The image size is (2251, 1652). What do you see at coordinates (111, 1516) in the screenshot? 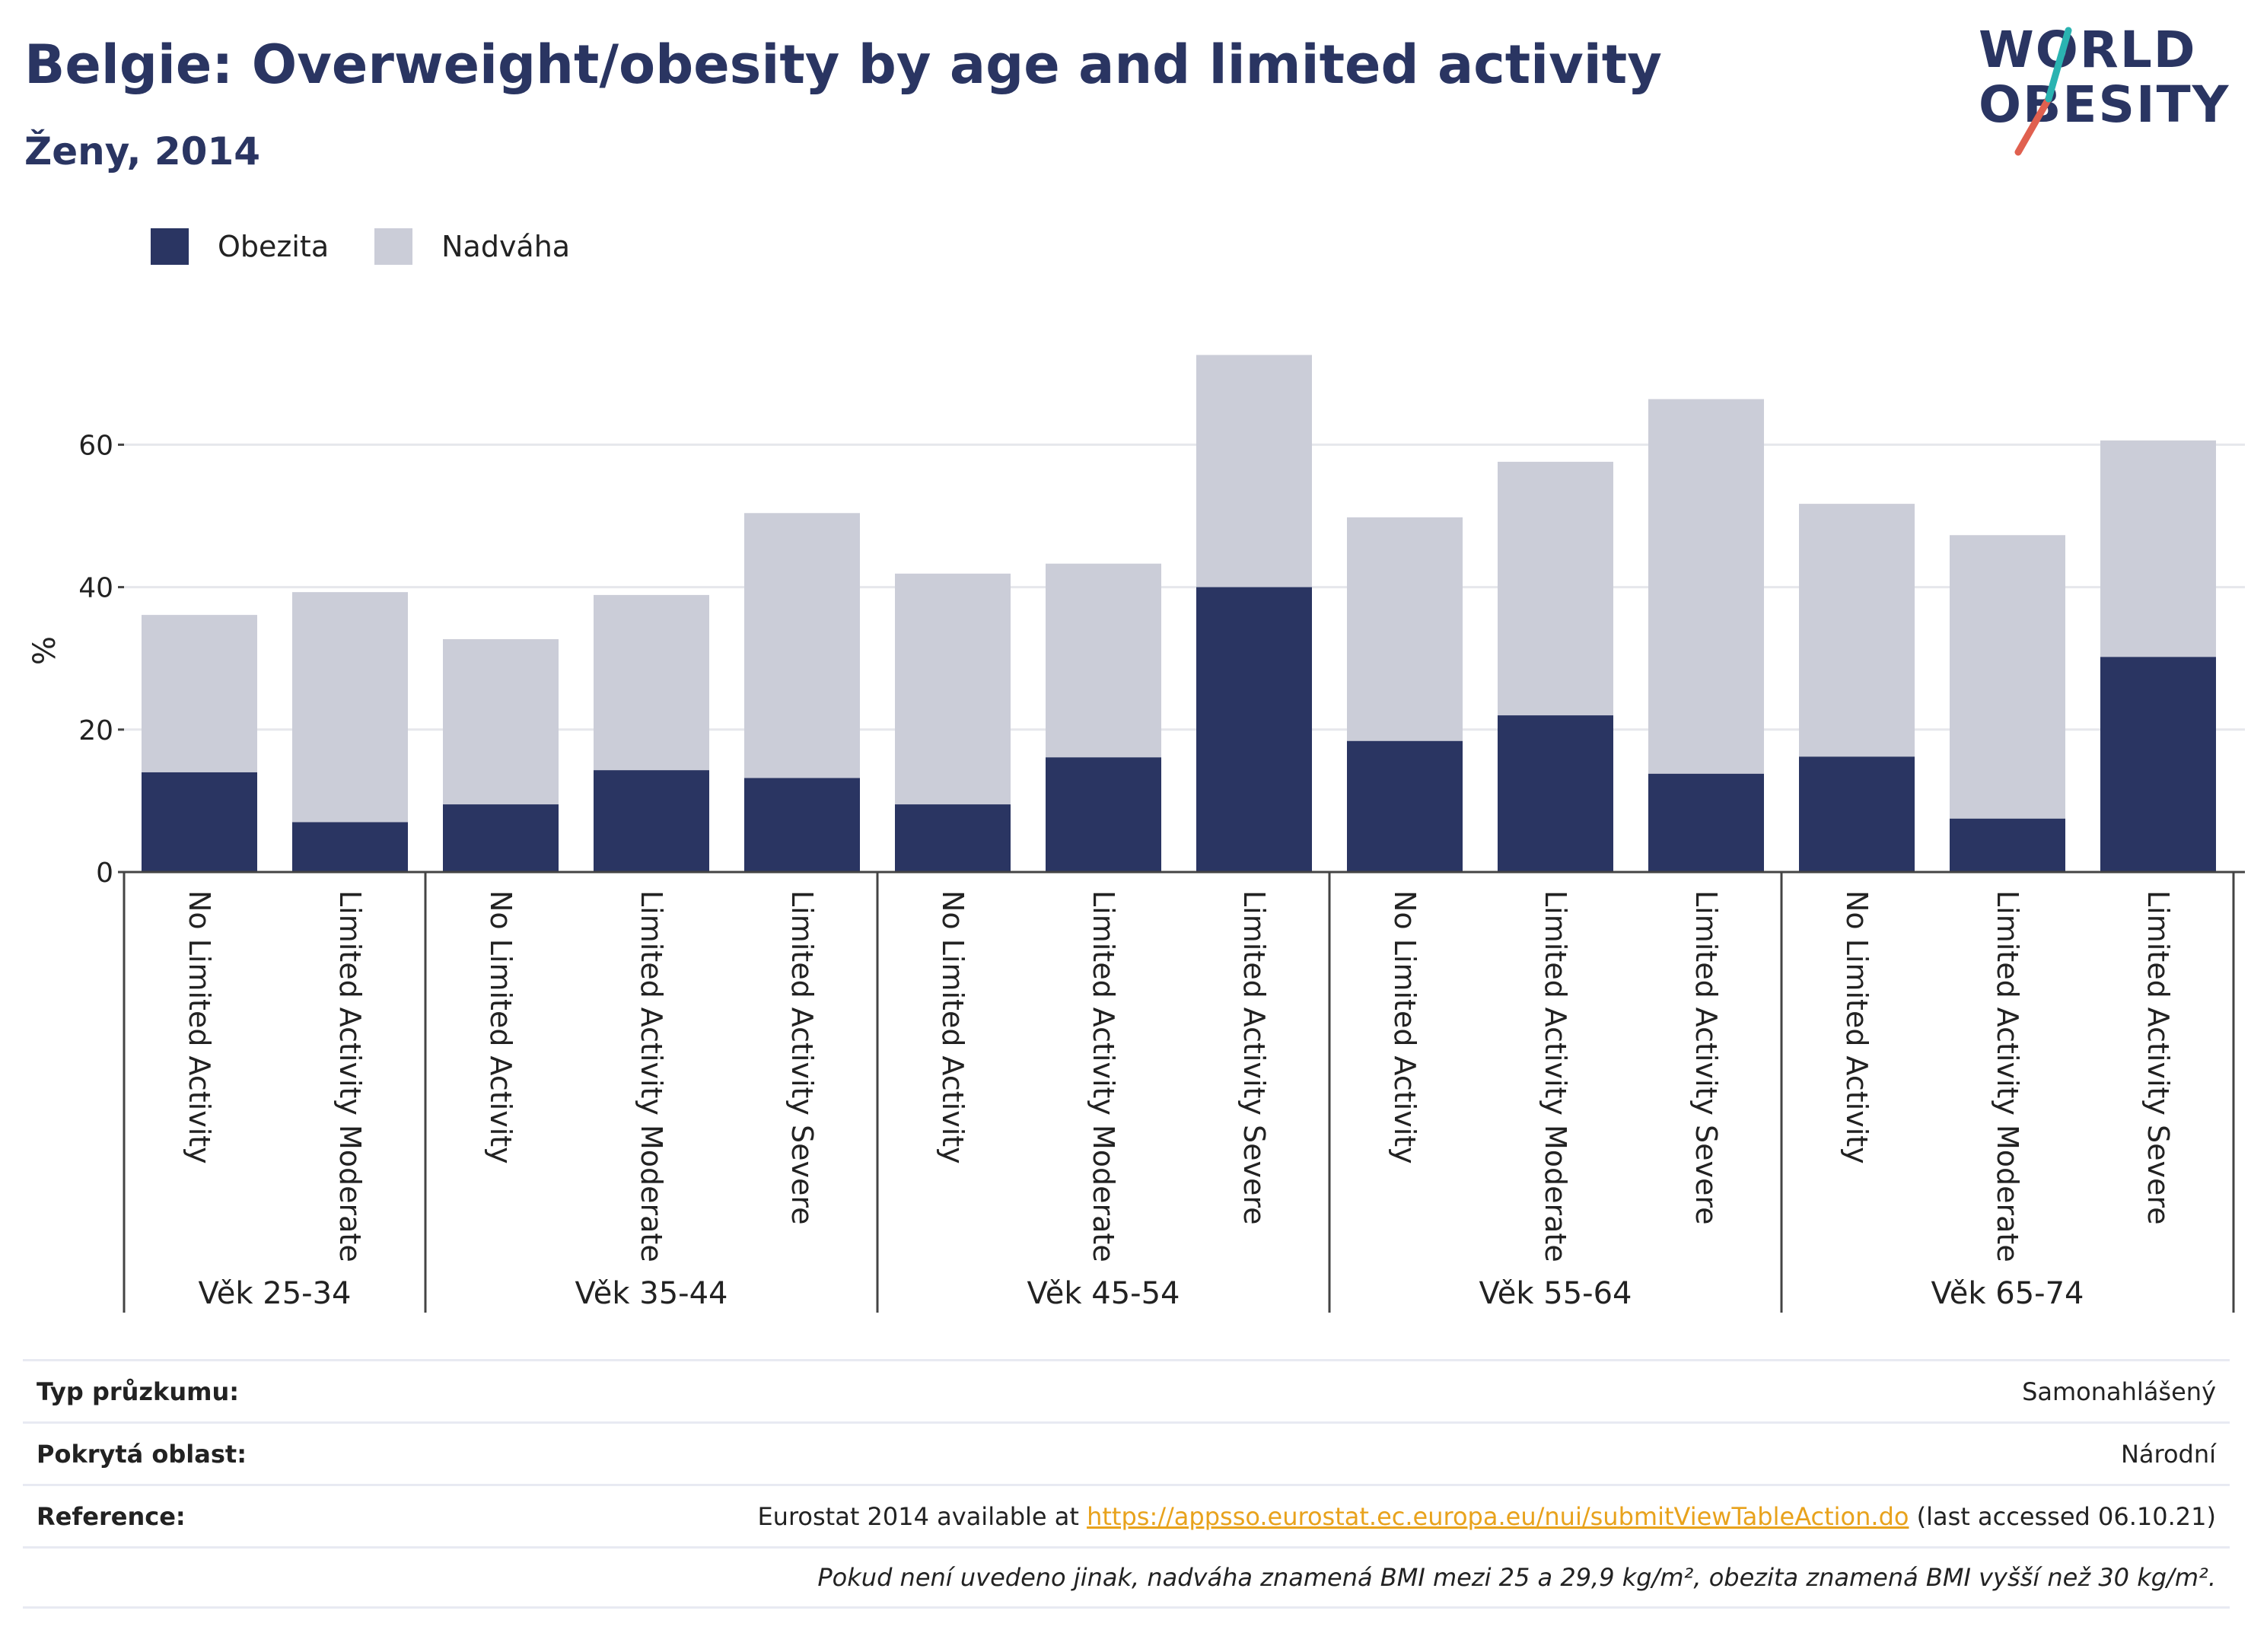
I see `reference-key: Reference:` at bounding box center [111, 1516].